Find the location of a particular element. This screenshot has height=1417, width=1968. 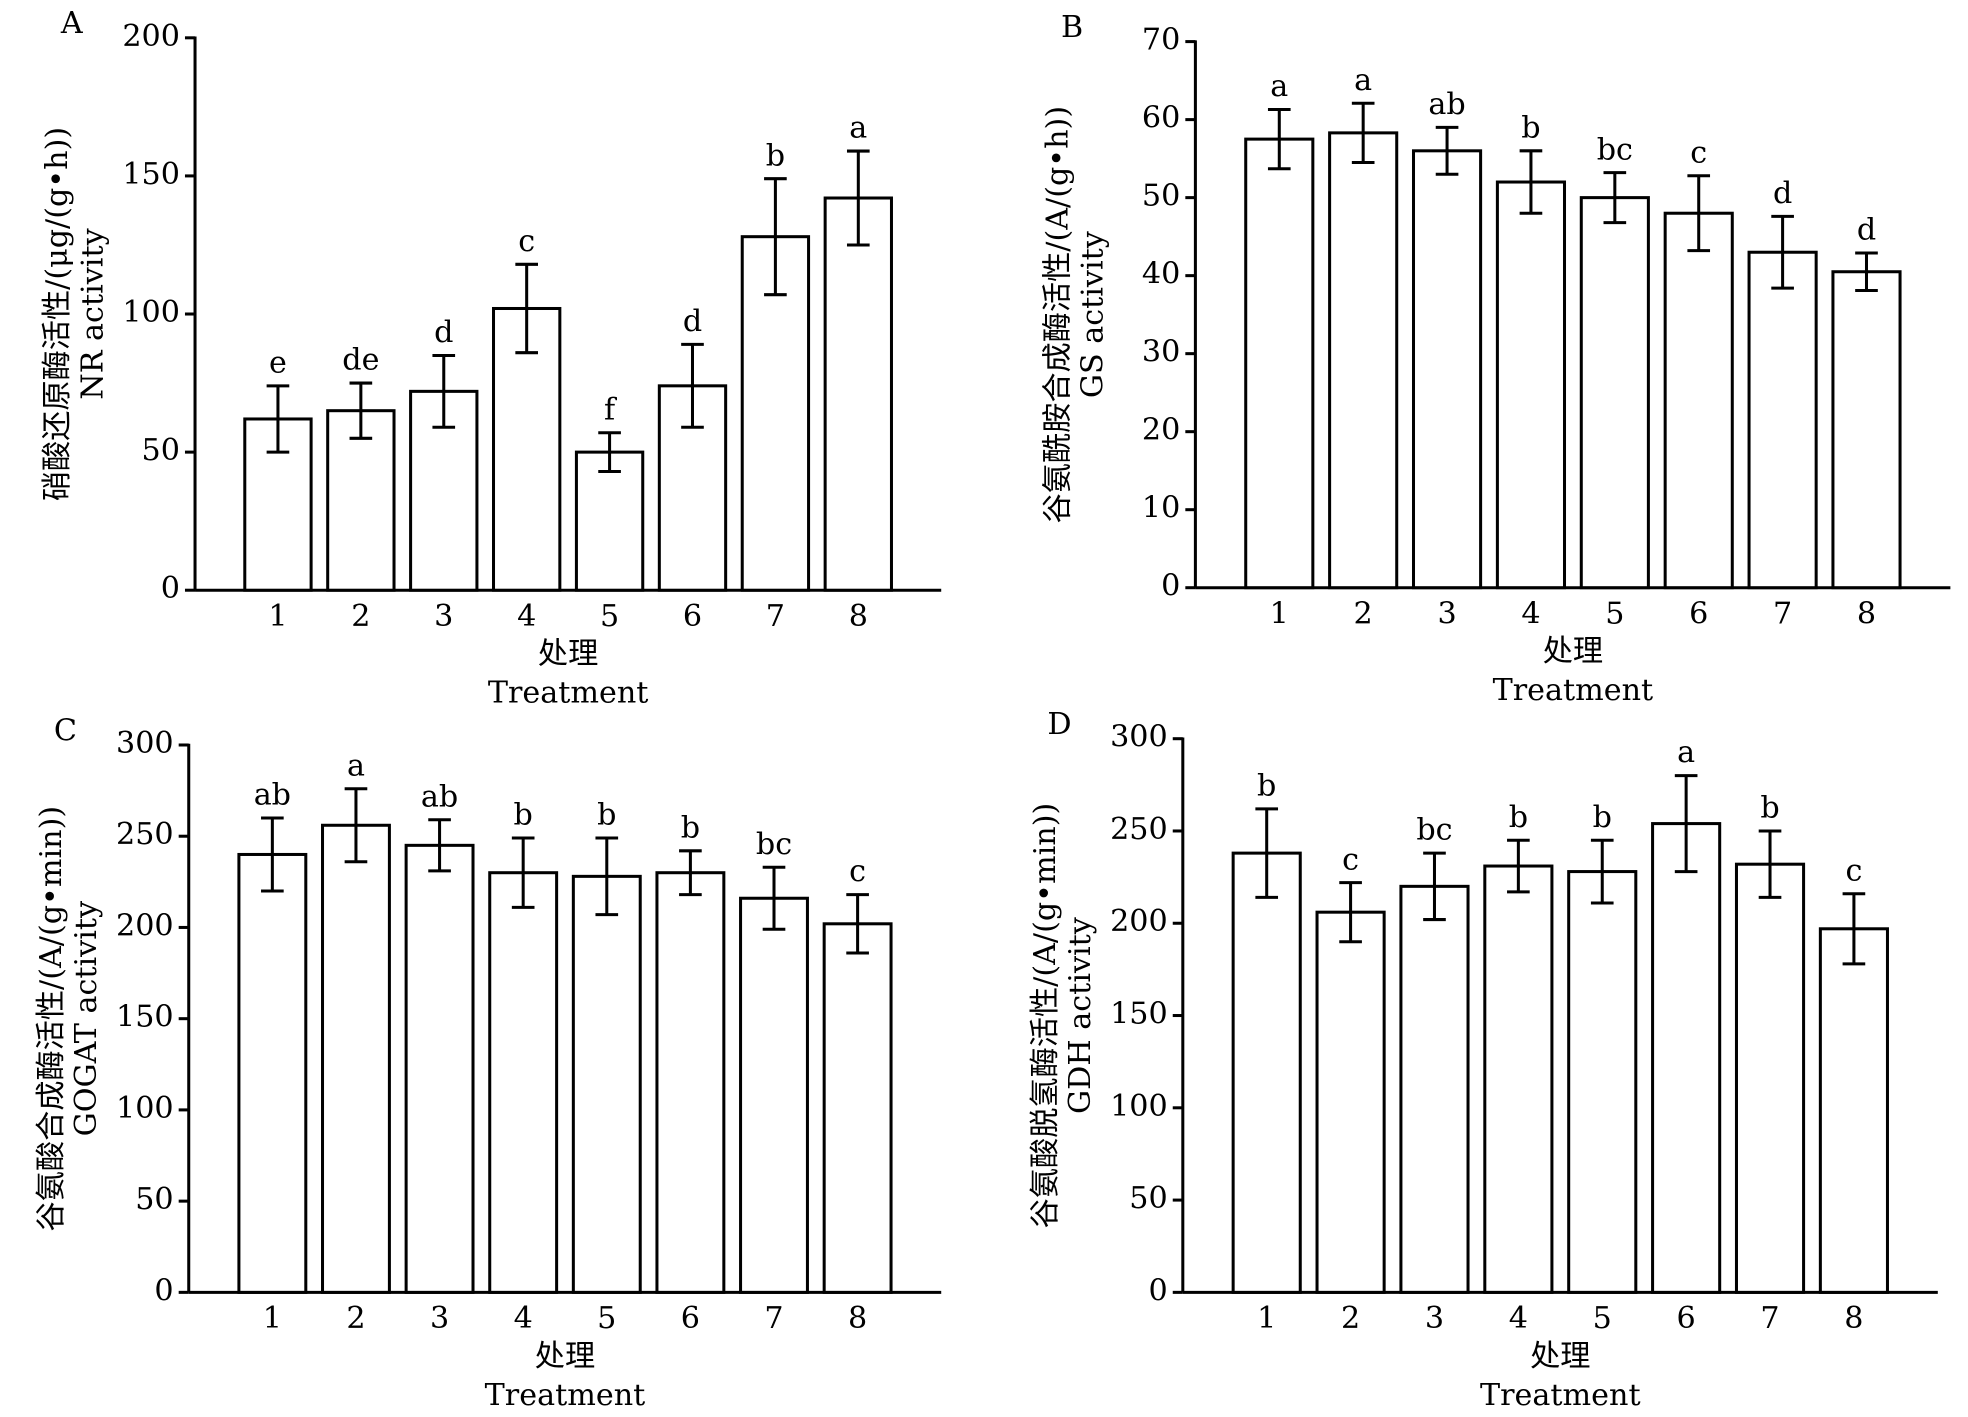

y-axis-label: 谷氨酸脱氢酶活性/(A/(g•min)) is located at coordinates (1045, 1016).